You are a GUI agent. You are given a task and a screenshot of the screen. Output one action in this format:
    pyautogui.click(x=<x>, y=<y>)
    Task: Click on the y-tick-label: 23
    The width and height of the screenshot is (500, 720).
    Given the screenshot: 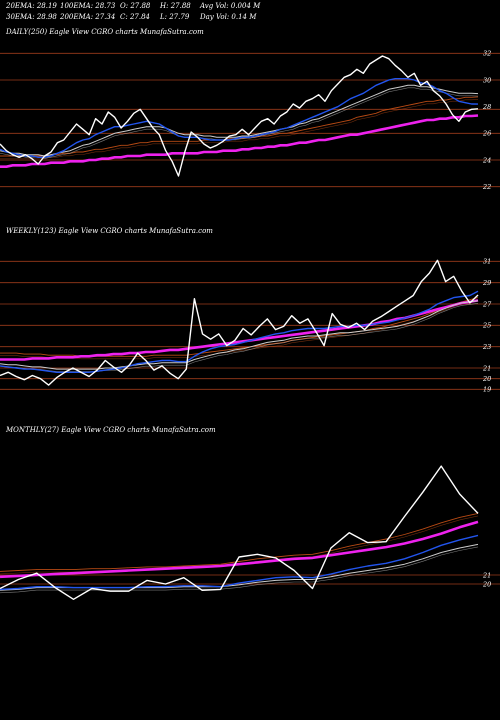 What is the action you would take?
    pyautogui.click(x=486, y=347)
    